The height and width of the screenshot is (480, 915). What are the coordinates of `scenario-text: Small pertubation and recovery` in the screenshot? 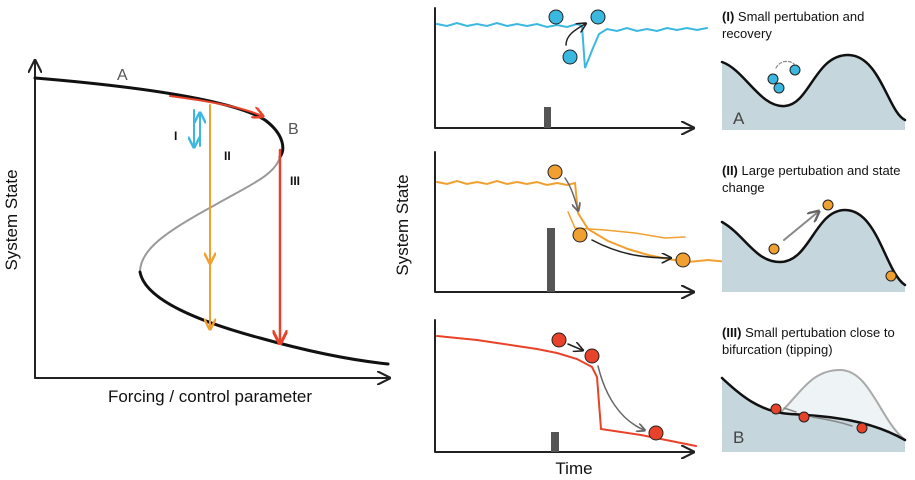 It's located at (793, 25).